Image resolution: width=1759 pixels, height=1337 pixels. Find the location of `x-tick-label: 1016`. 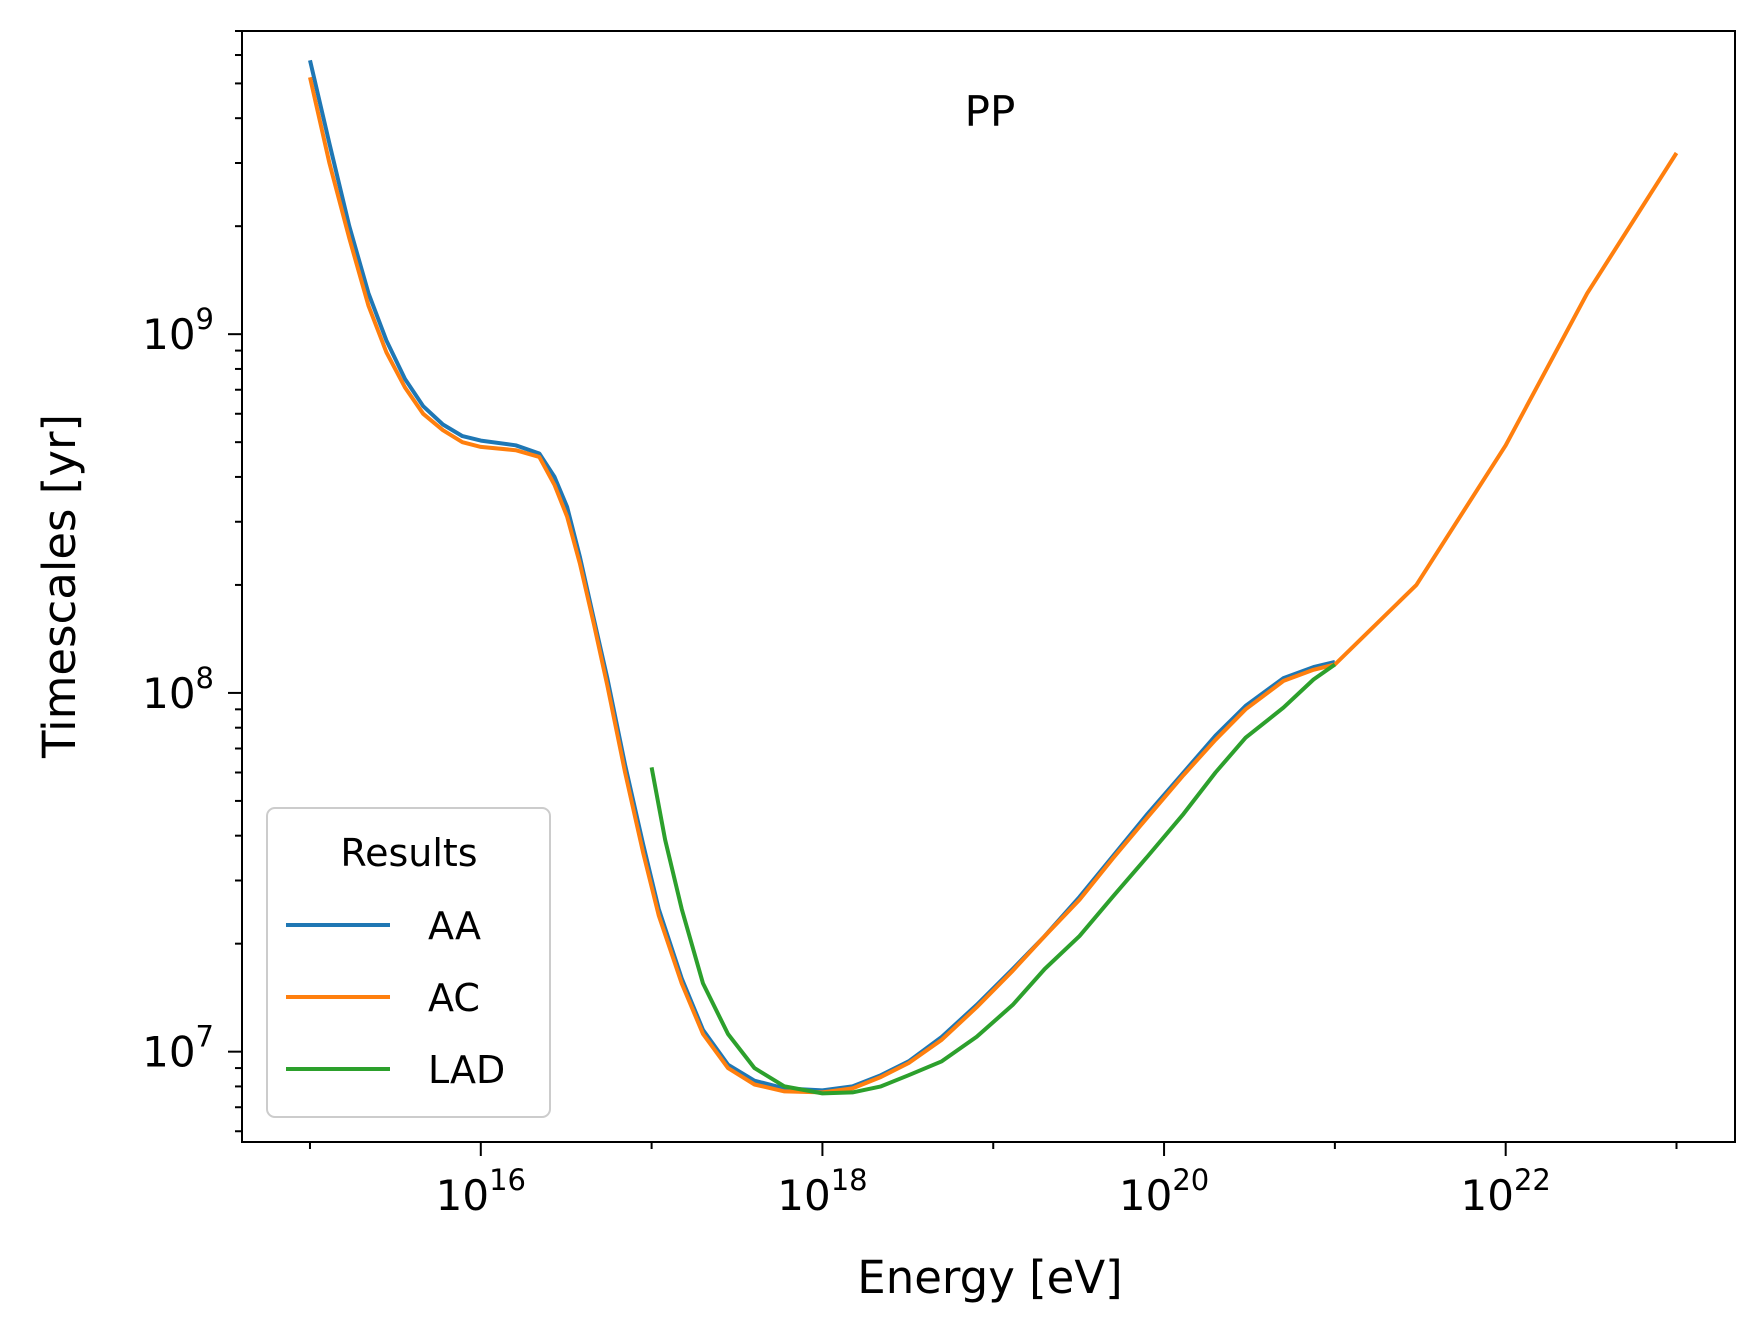

x-tick-label: 1016 is located at coordinates (481, 1191).